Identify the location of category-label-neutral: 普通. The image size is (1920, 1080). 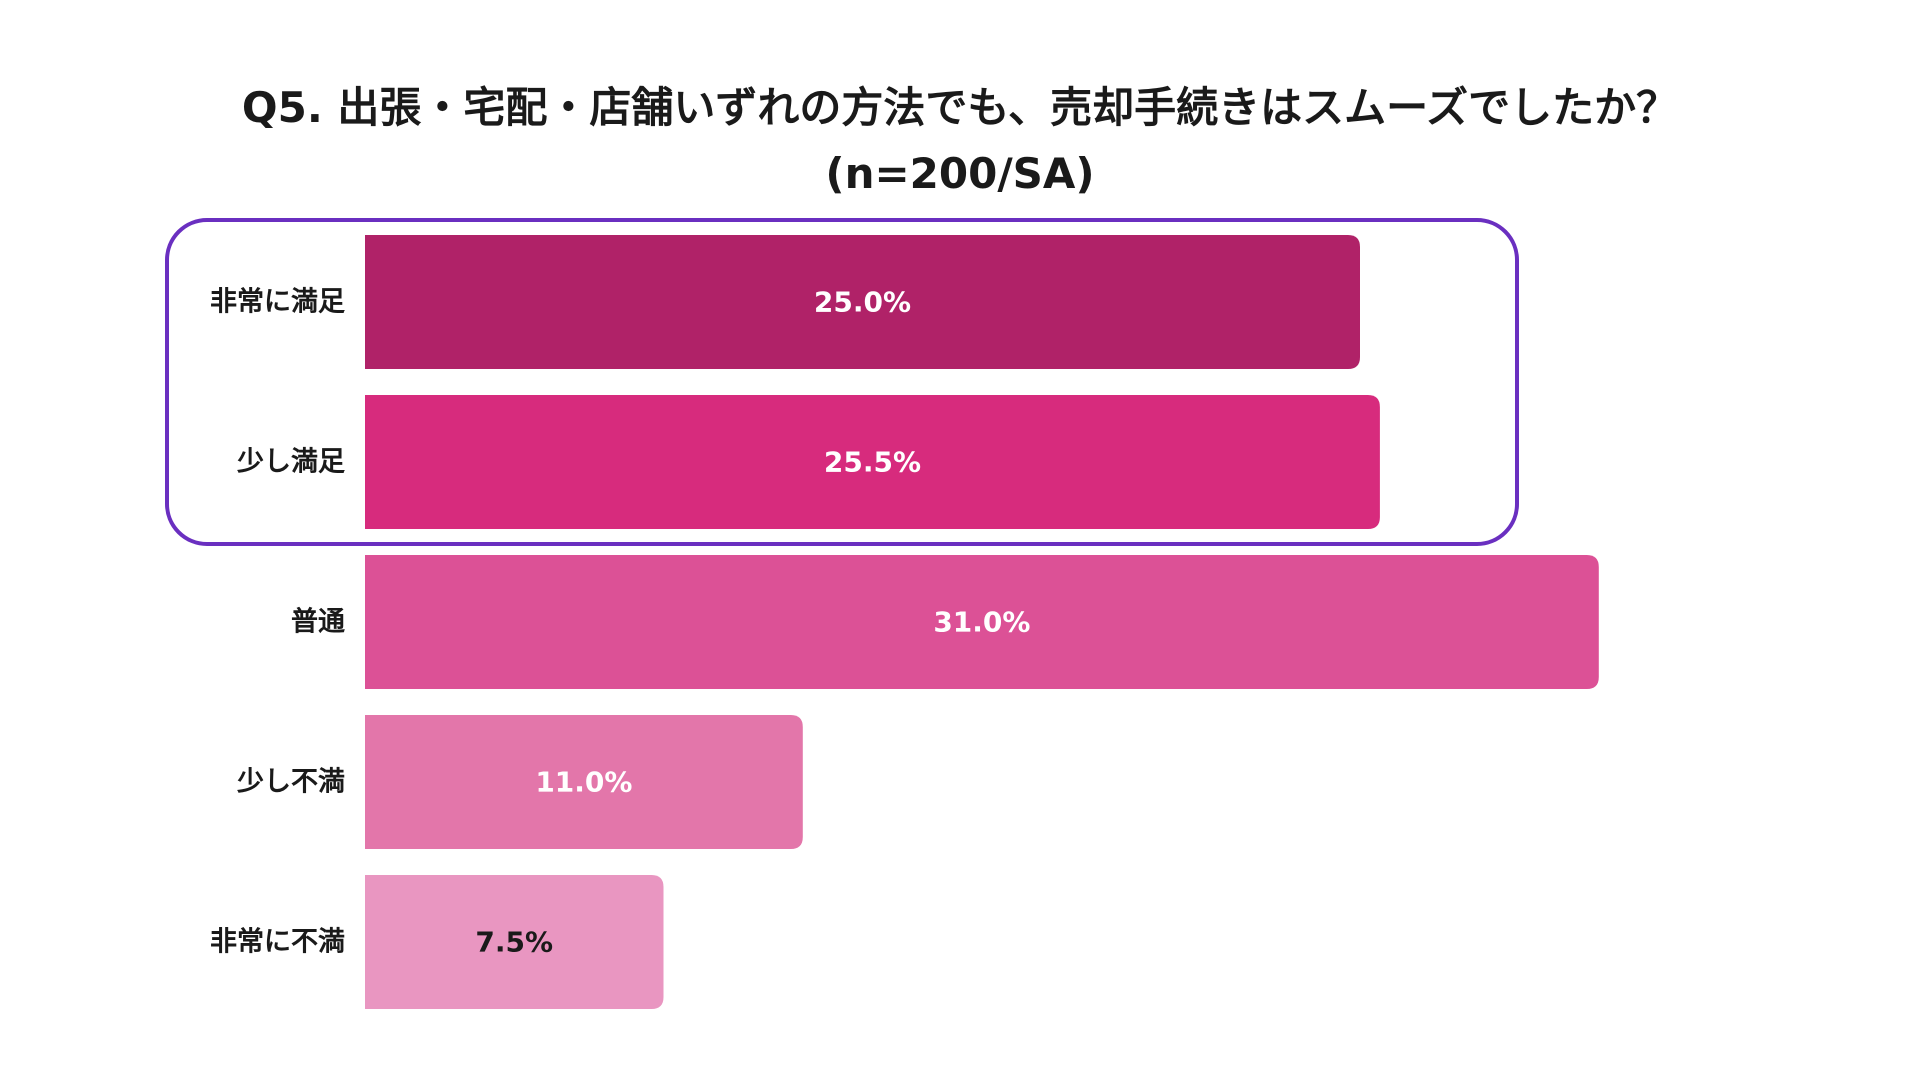
(318, 622).